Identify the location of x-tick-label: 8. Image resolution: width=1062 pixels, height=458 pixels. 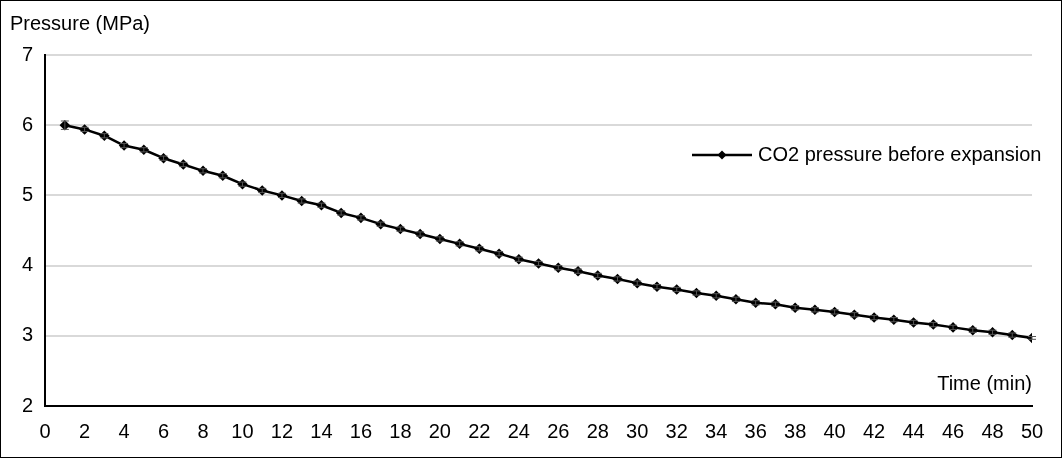
(203, 430).